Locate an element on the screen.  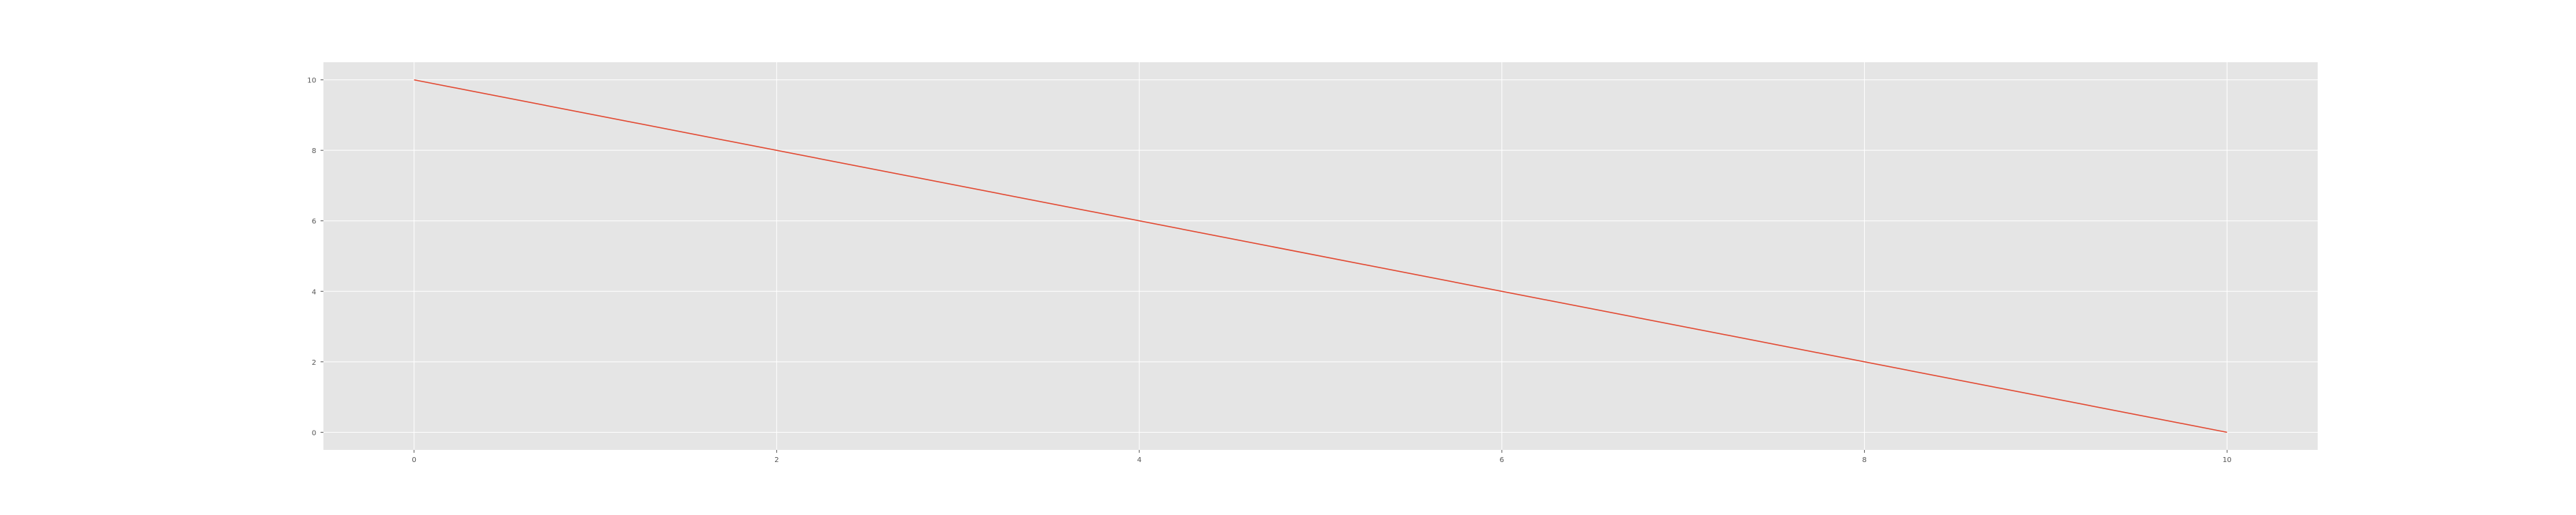
y-axis-ticks: 0 2 4 6 8 10 is located at coordinates (315, 257).